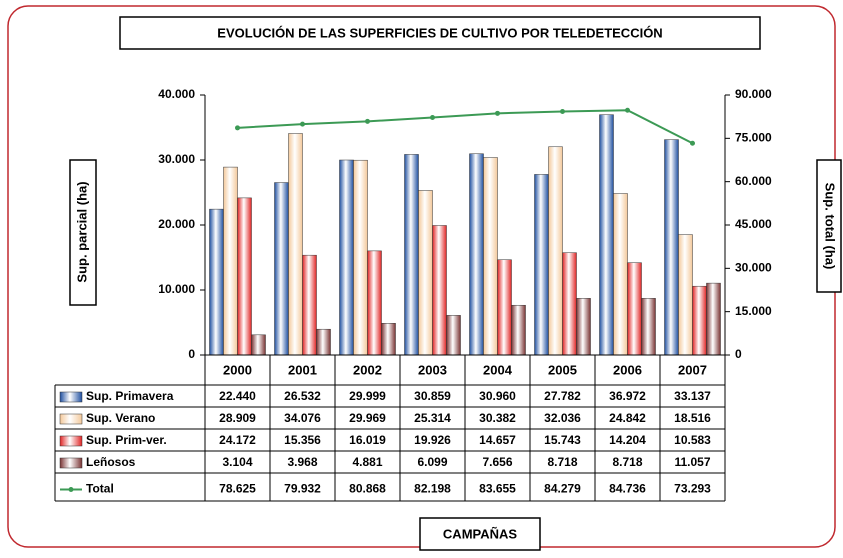  I want to click on y-tick-label: 20.000, so click(176, 224).